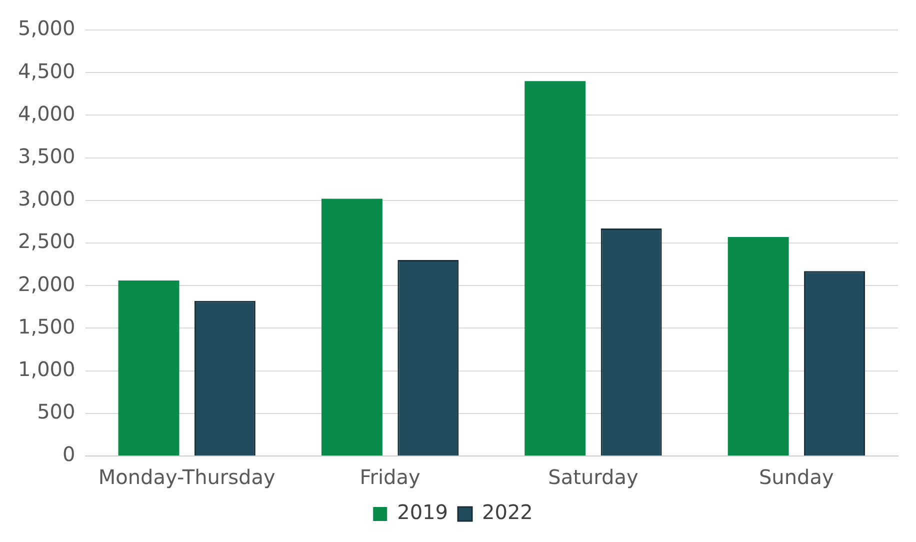  I want to click on y-tick-label: 2,000, so click(47, 284).